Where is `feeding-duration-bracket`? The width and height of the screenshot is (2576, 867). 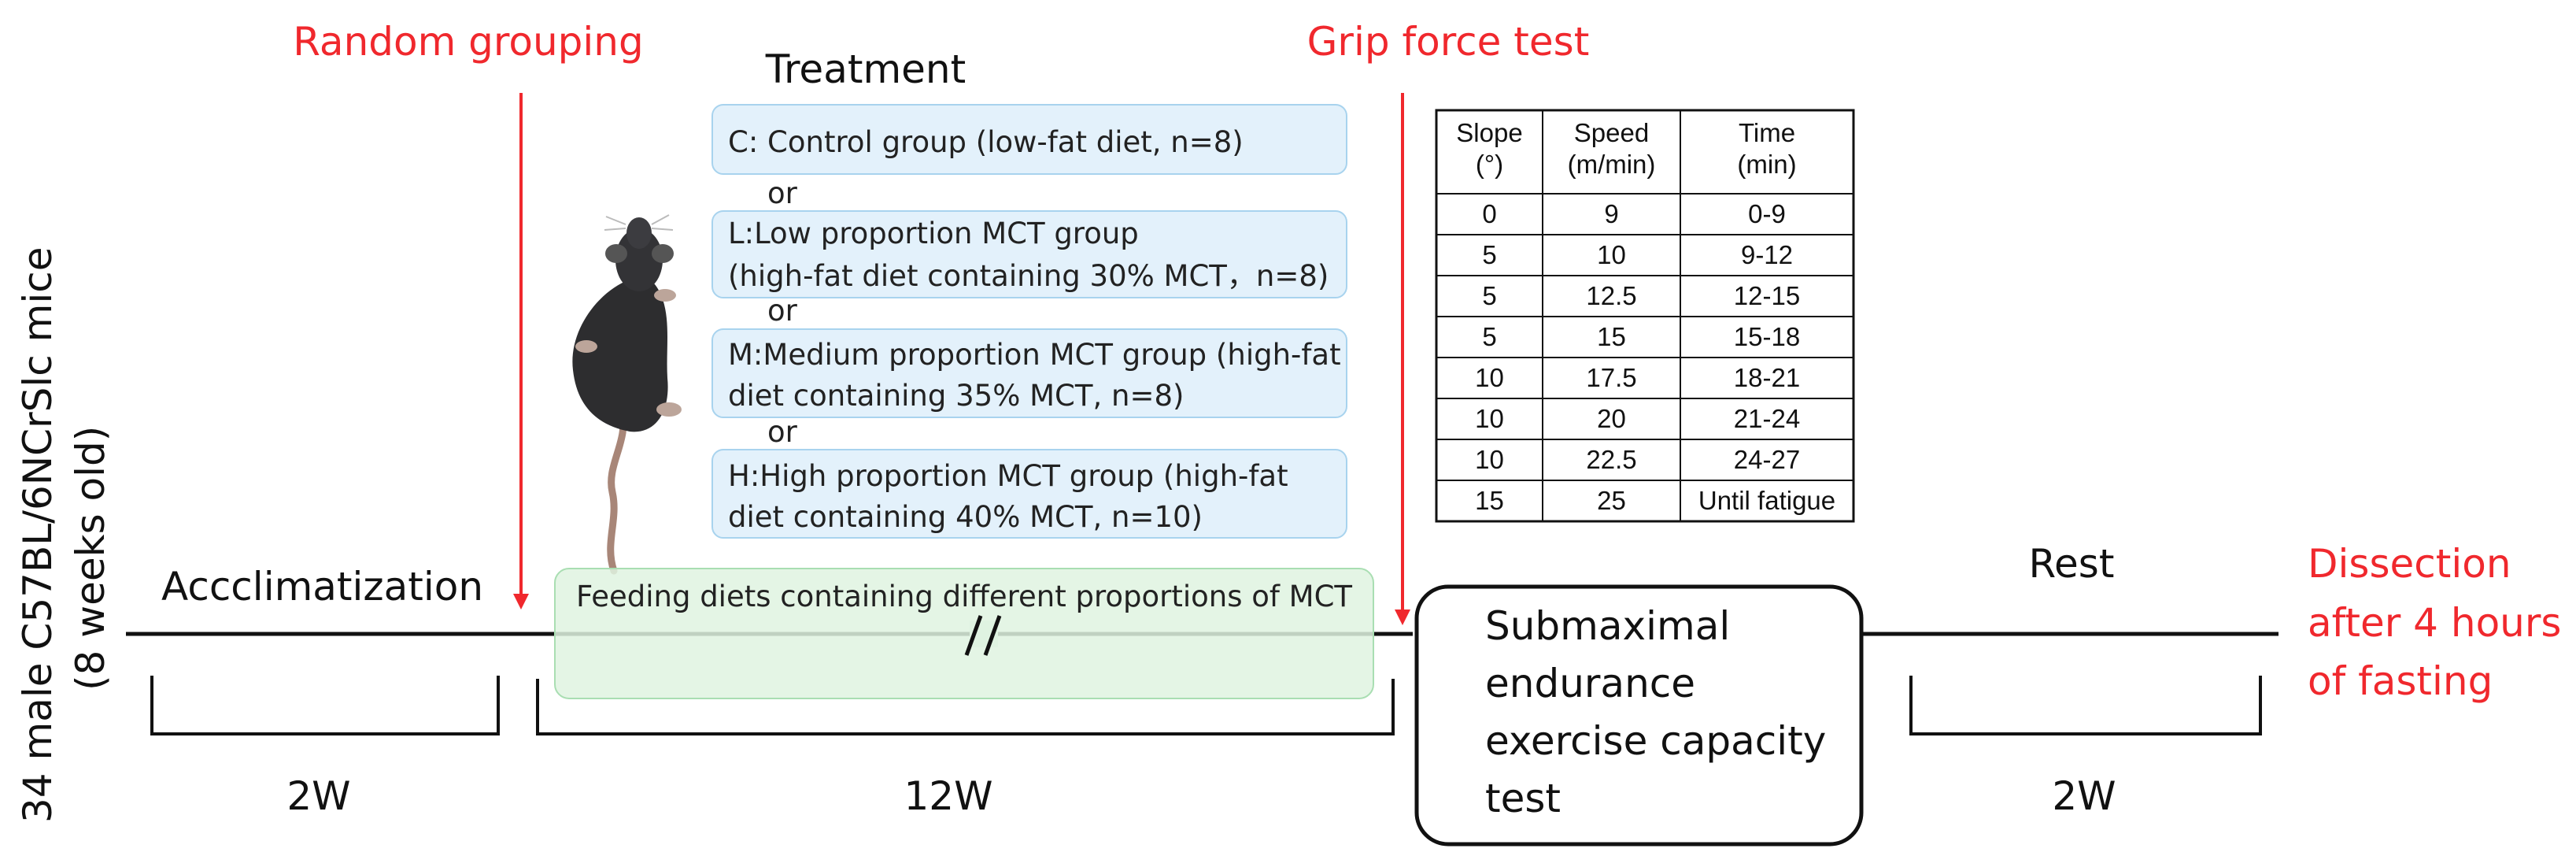 feeding-duration-bracket is located at coordinates (965, 707).